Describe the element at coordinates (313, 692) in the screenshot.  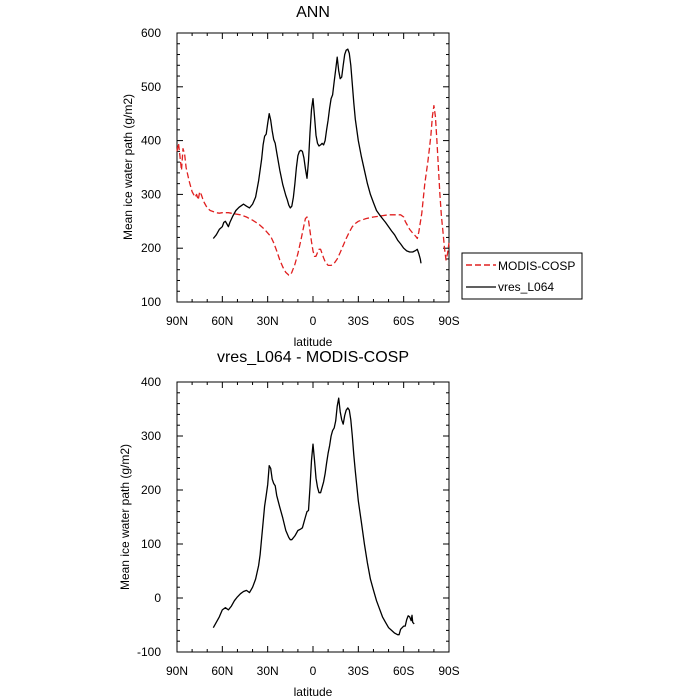
I see `bottom-x-axis-label: latitude` at that location.